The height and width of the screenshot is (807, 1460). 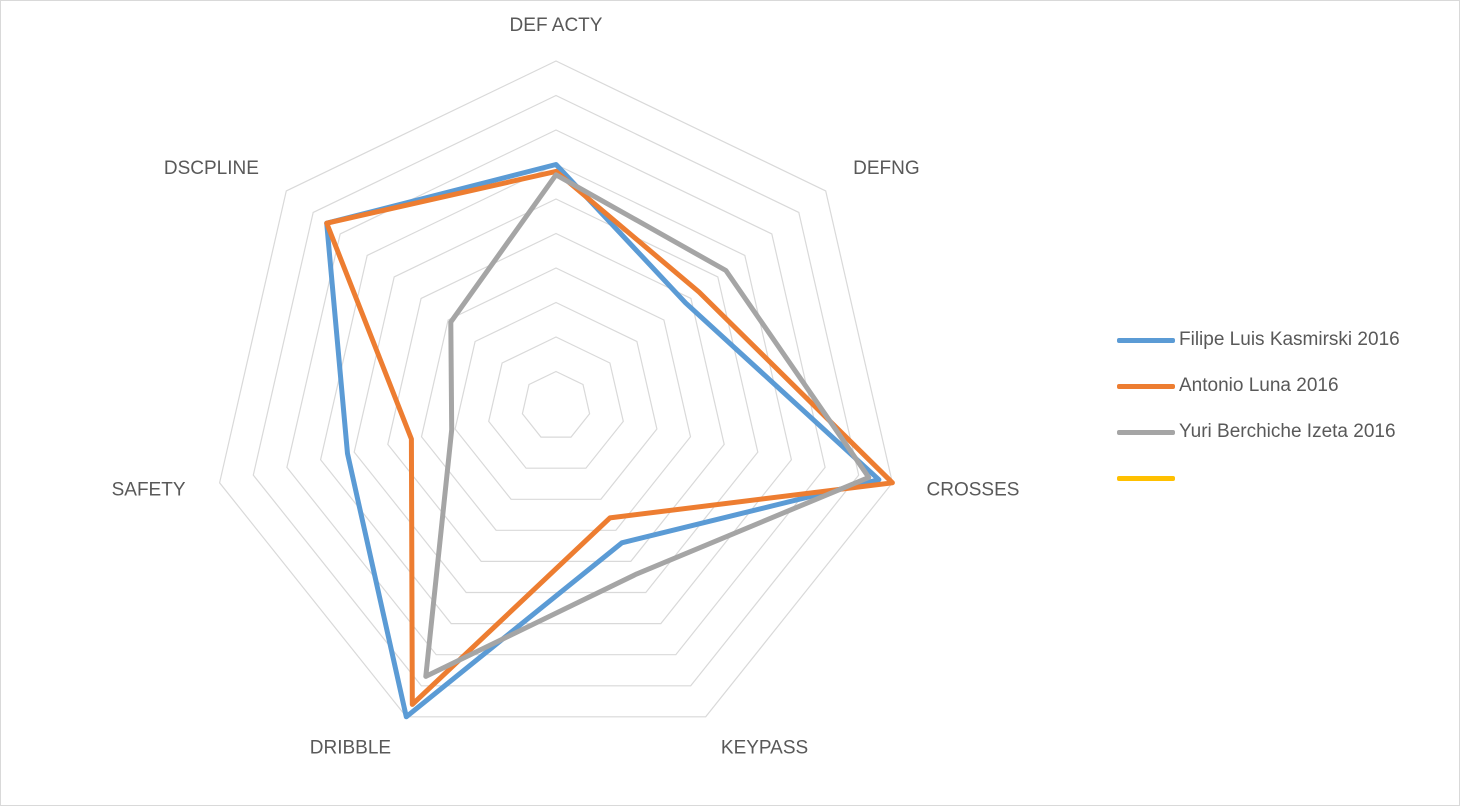 I want to click on axis-label: KEYPASS, so click(x=764, y=747).